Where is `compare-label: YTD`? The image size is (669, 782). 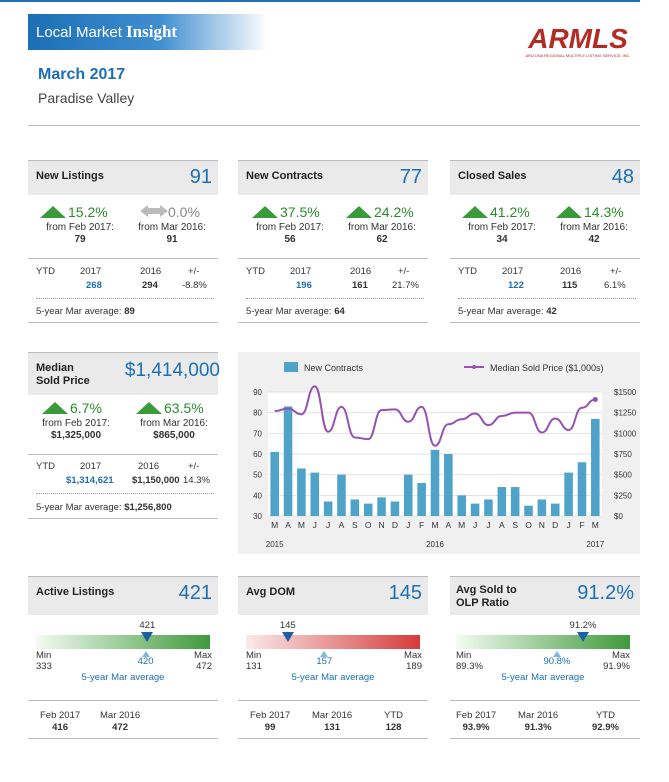 compare-label: YTD is located at coordinates (605, 715).